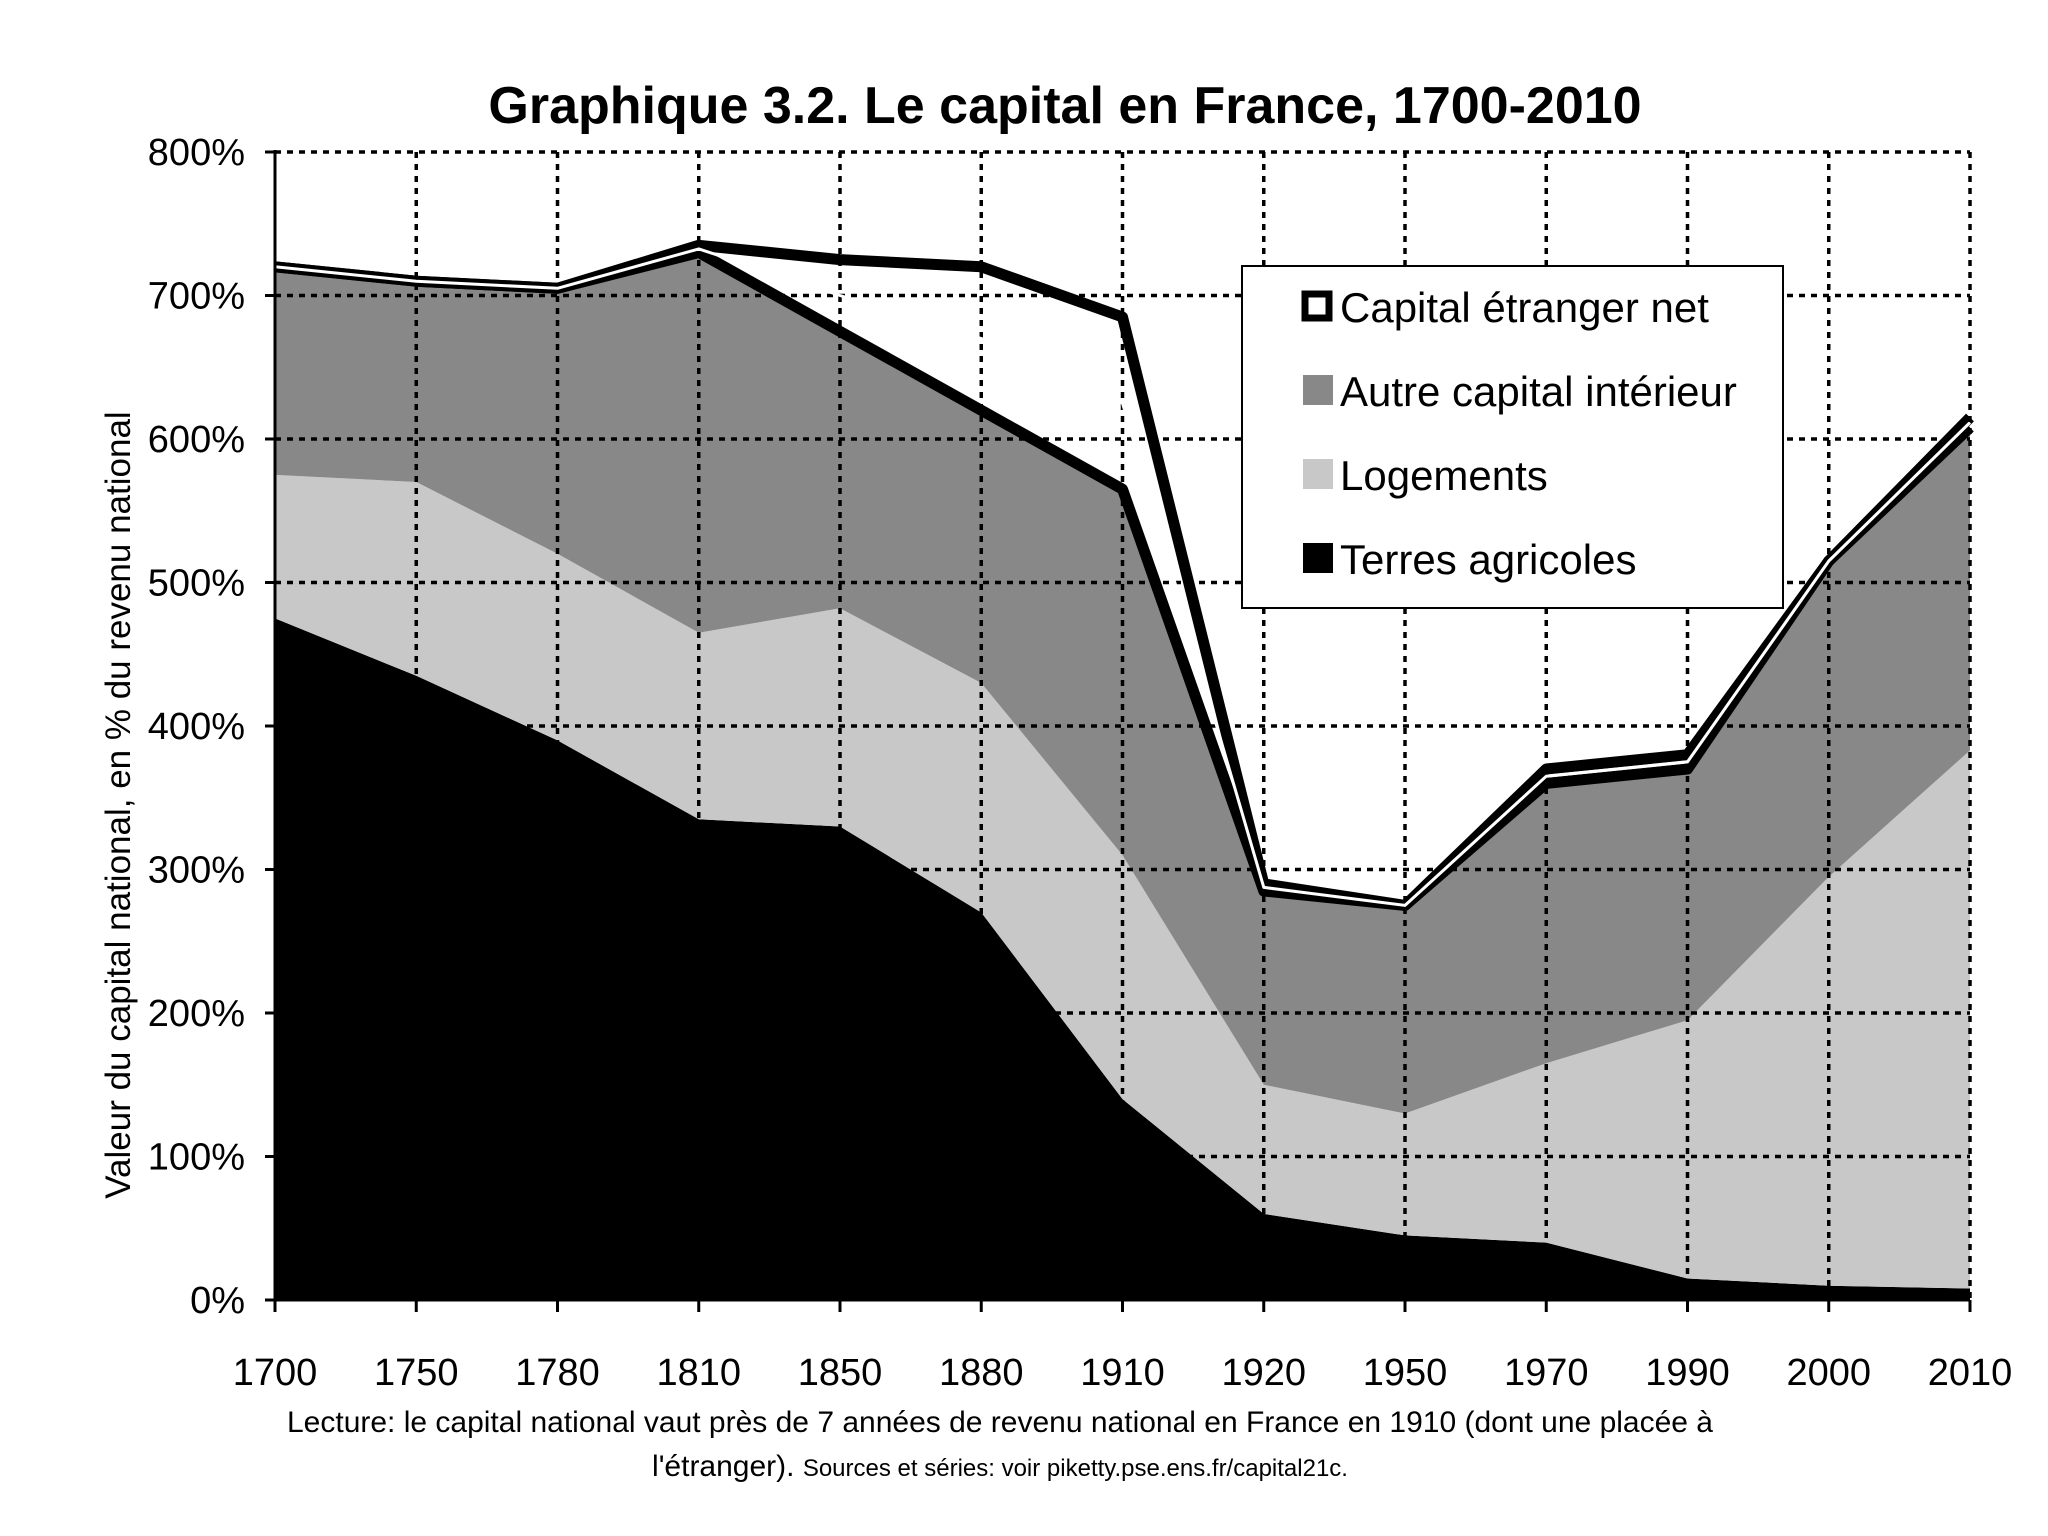  I want to click on legend-swatch-logements, so click(1318, 474).